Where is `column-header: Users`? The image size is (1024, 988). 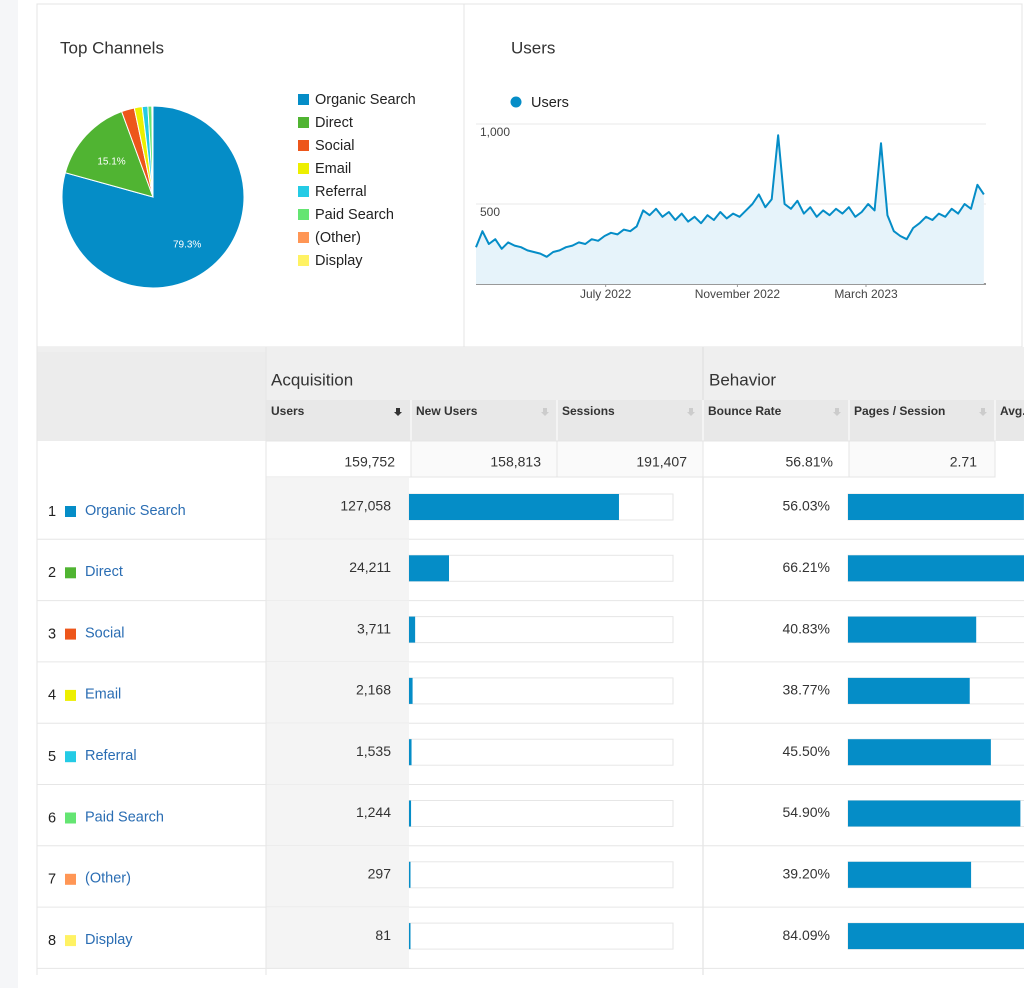 column-header: Users is located at coordinates (288, 411).